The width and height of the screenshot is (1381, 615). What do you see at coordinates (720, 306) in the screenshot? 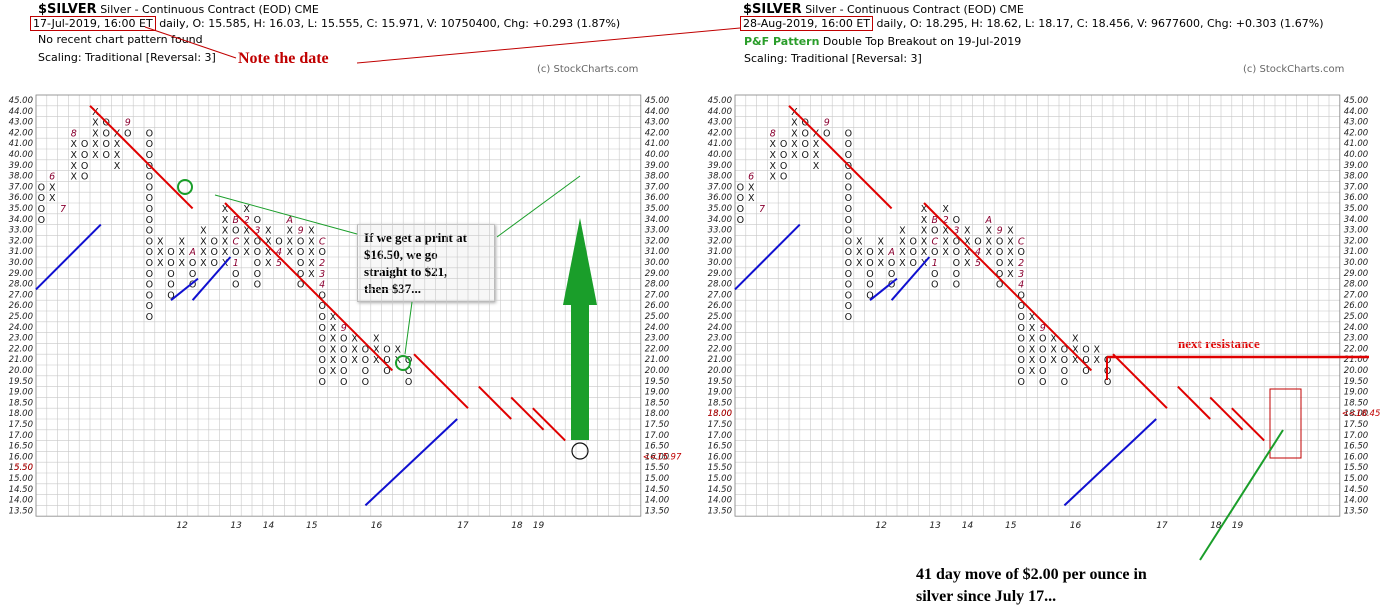
I see `y-tick-label-left: 26.00` at bounding box center [720, 306].